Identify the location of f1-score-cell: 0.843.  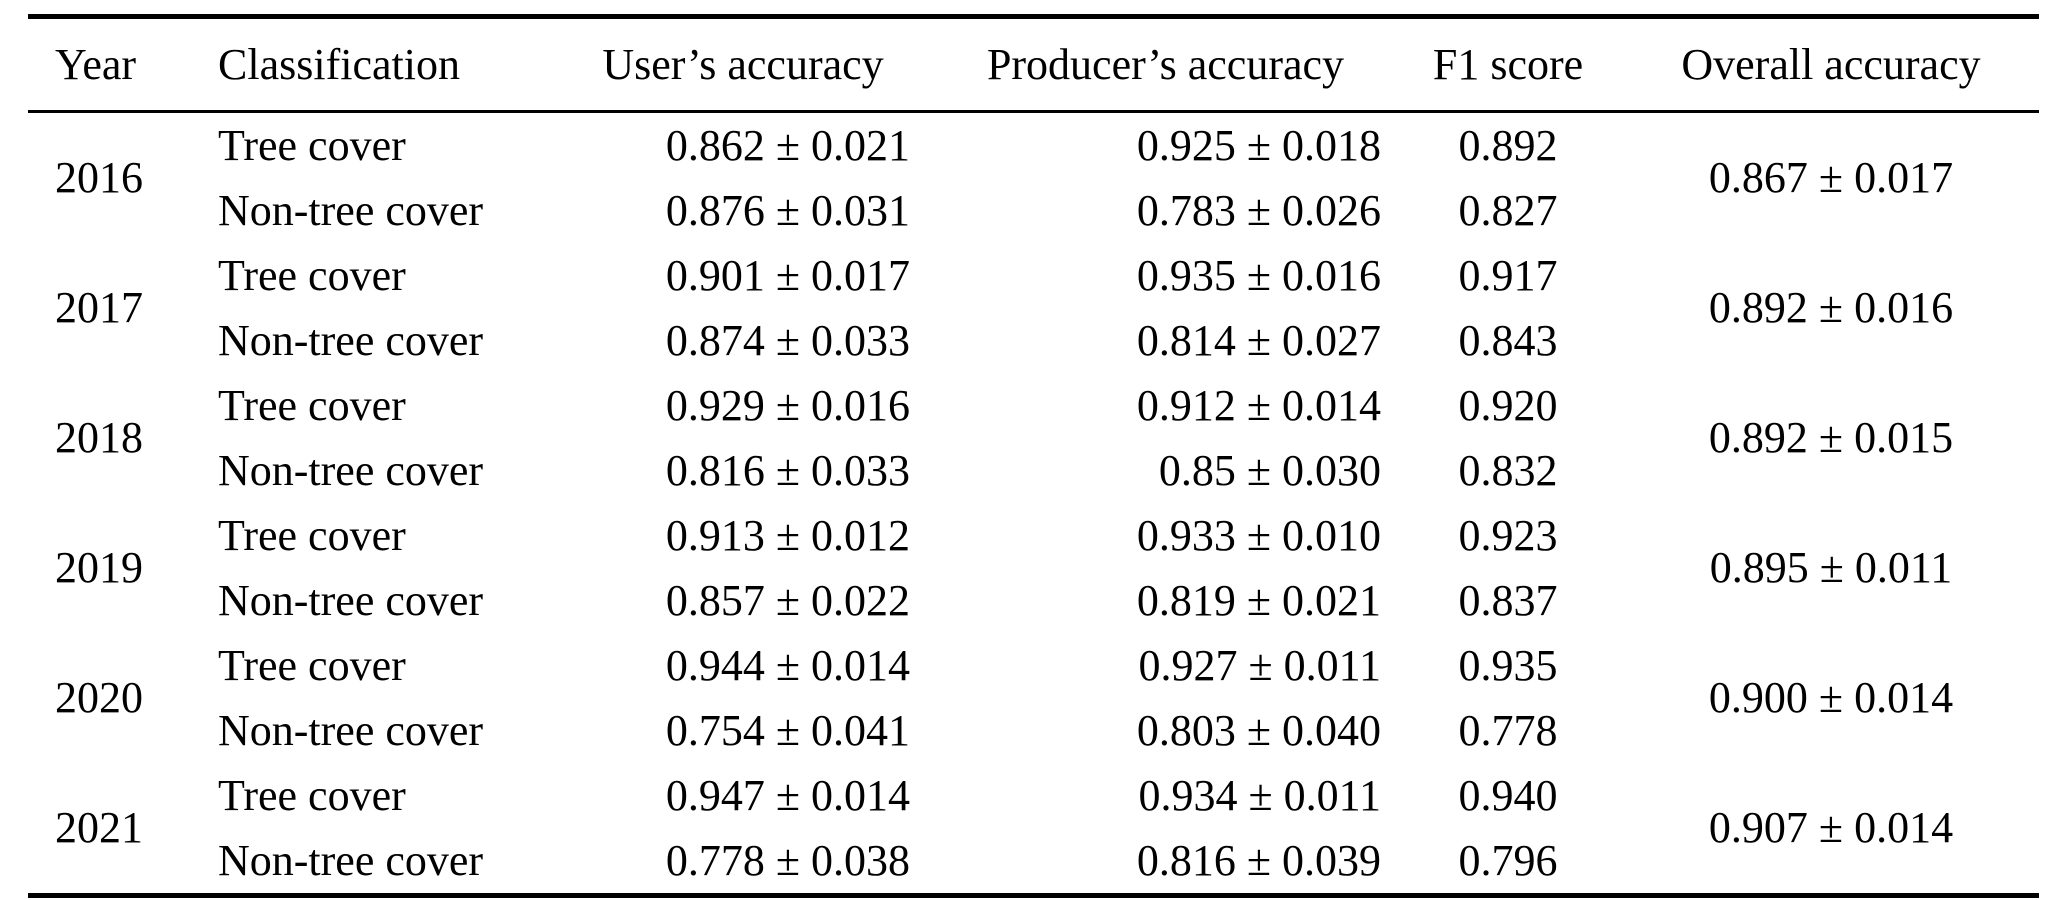
(1508, 340).